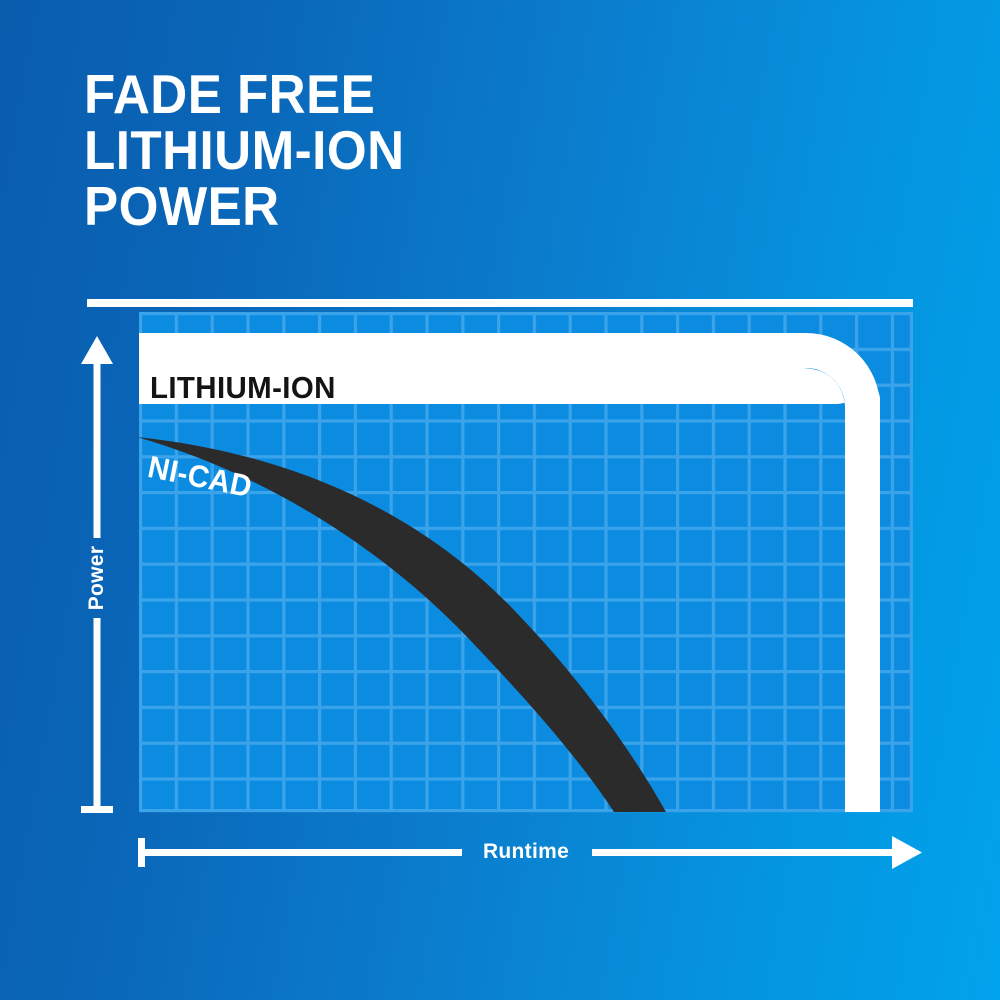 This screenshot has height=1000, width=1000. Describe the element at coordinates (244, 150) in the screenshot. I see `headline-line-2: LITHIUM-ION` at that location.